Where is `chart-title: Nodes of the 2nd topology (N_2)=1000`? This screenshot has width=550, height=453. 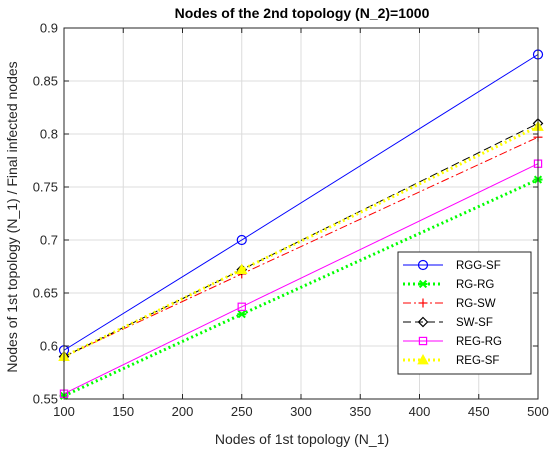
chart-title: Nodes of the 2nd topology (N_2)=1000 is located at coordinates (302, 13).